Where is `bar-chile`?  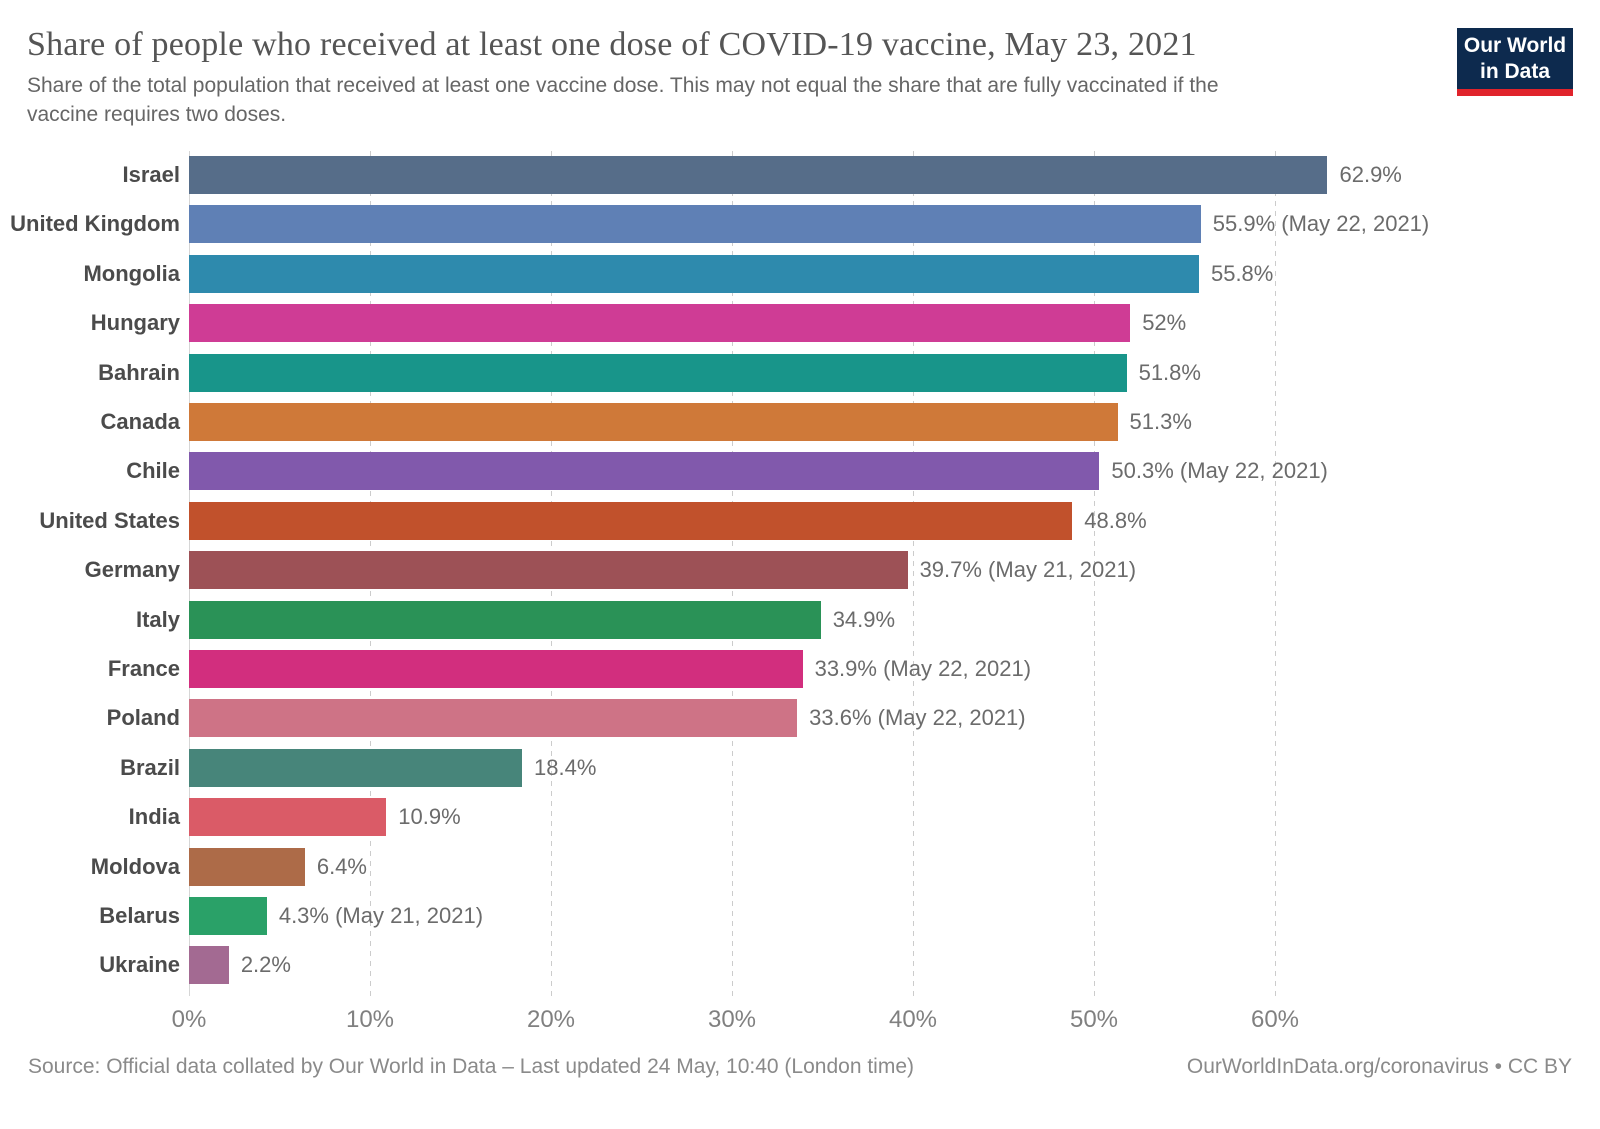
bar-chile is located at coordinates (644, 471).